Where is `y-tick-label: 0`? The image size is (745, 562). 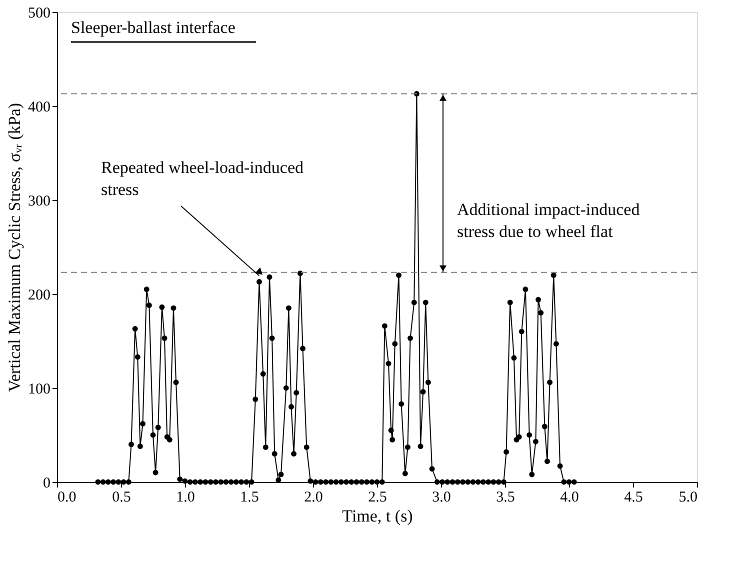
y-tick-label: 0 is located at coordinates (46, 484).